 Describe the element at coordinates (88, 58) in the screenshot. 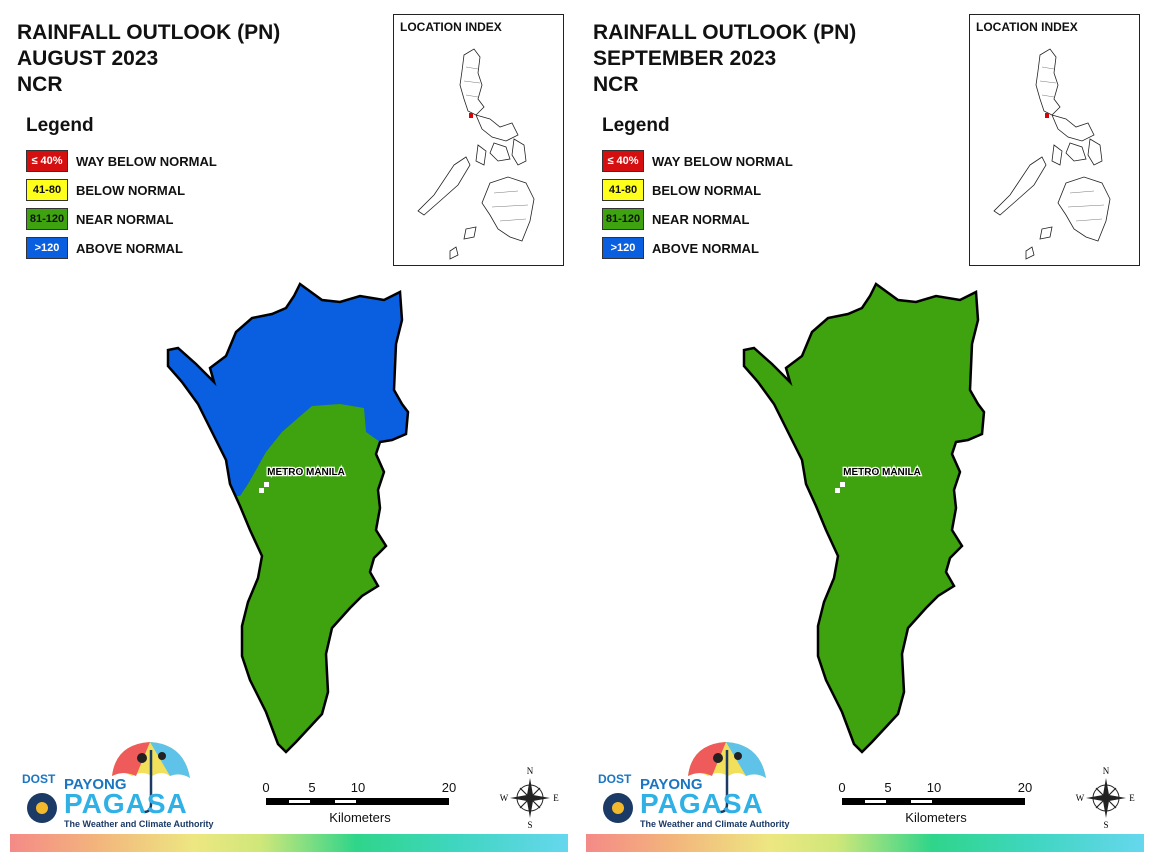

I see `title-line-2: AUGUST 2023` at that location.